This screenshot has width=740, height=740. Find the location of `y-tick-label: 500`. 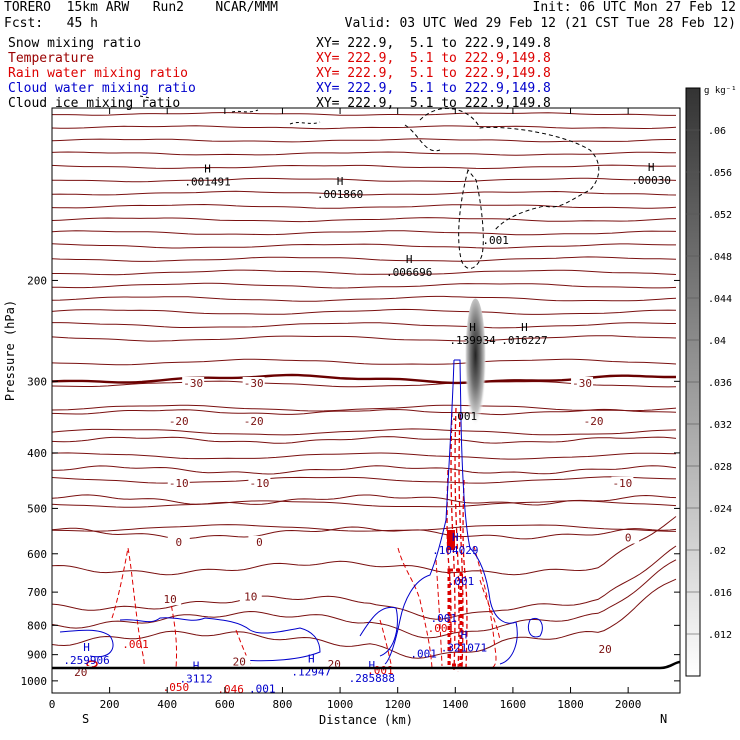

y-tick-label: 500 is located at coordinates (37, 508).